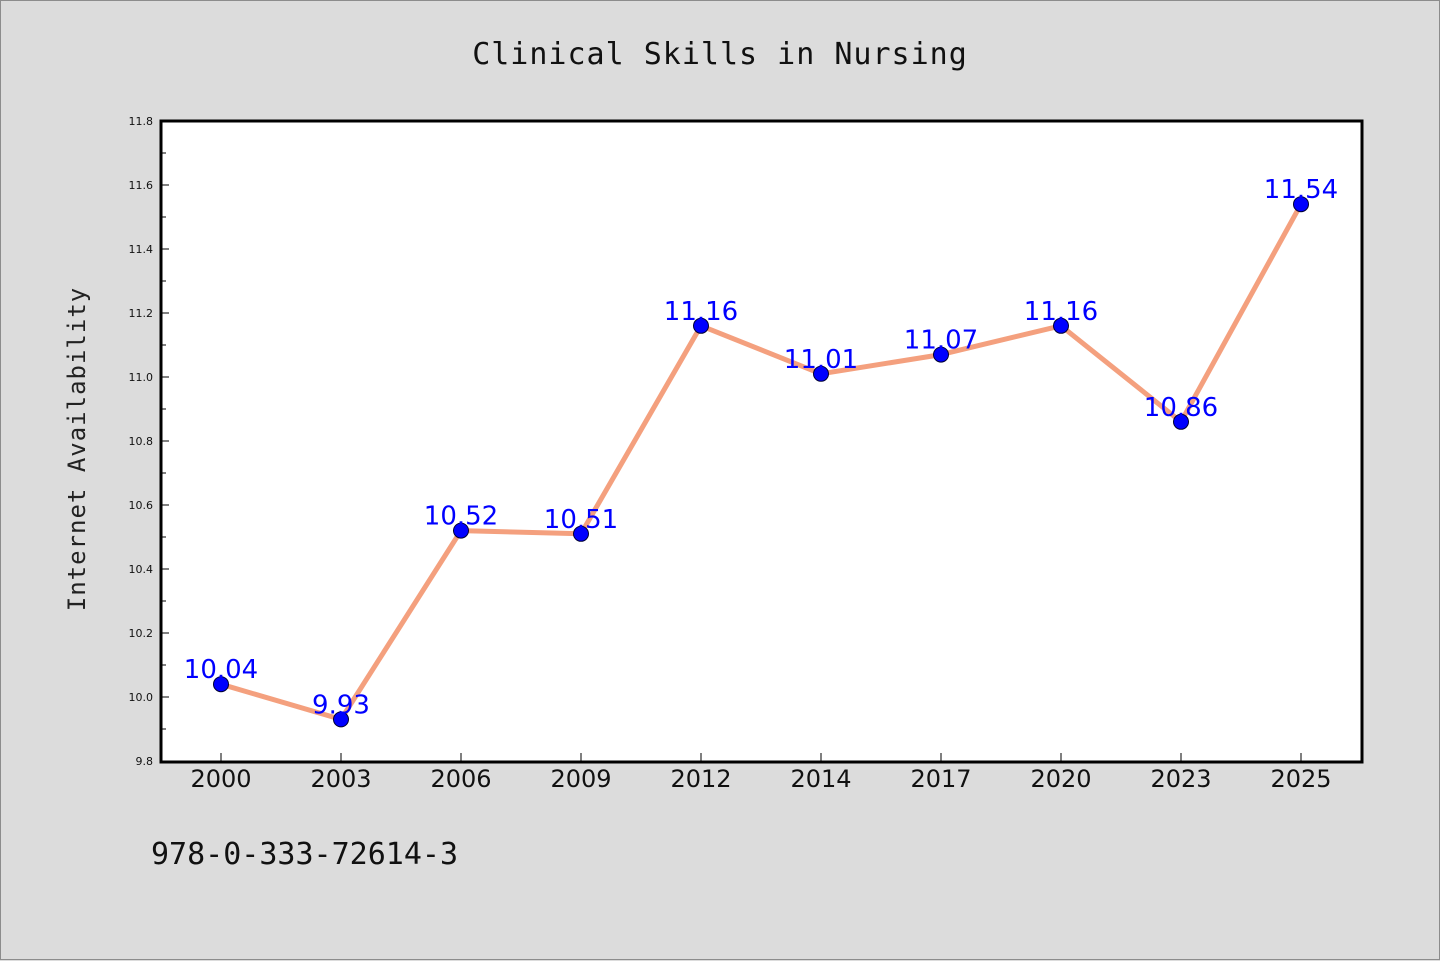 The width and height of the screenshot is (1440, 961). What do you see at coordinates (141, 377) in the screenshot?
I see `y-tick-label: 11.0` at bounding box center [141, 377].